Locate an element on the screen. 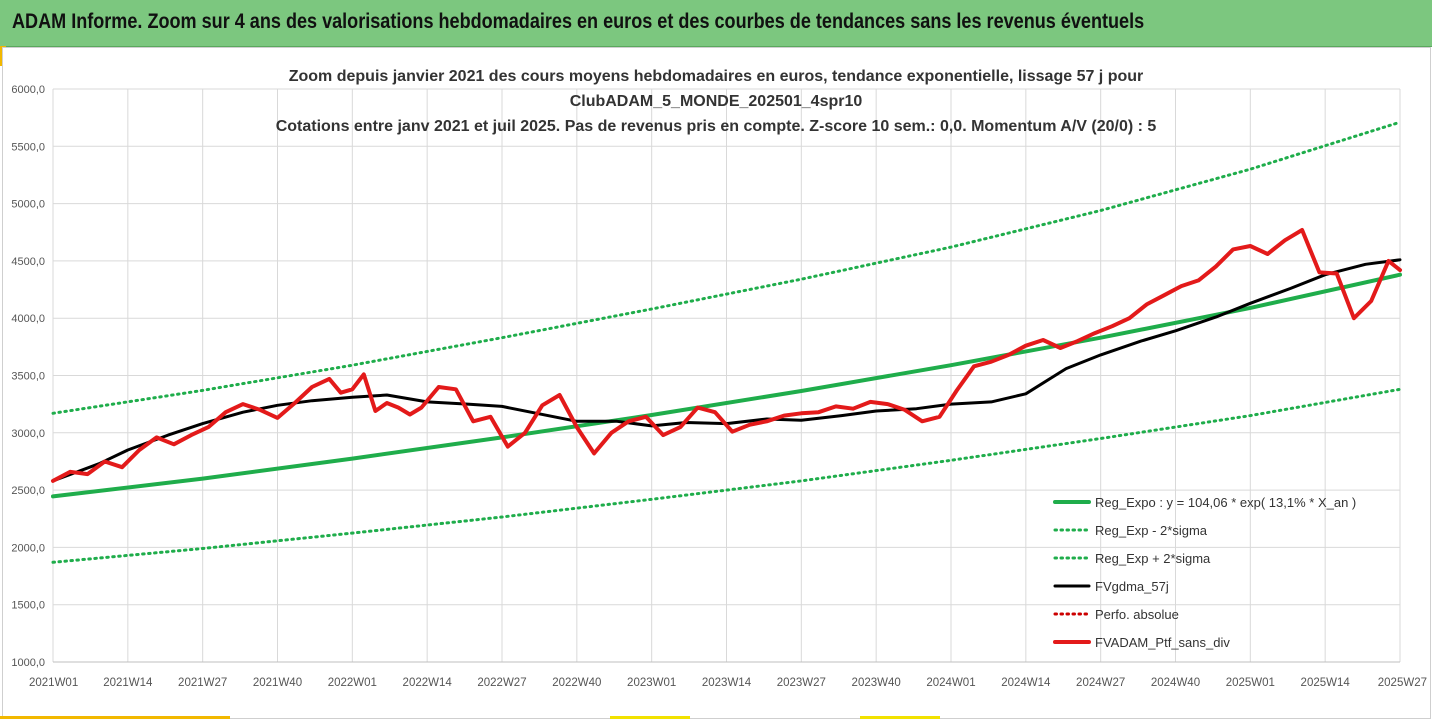  x-tick-label: 2024W40 is located at coordinates (1175, 683).